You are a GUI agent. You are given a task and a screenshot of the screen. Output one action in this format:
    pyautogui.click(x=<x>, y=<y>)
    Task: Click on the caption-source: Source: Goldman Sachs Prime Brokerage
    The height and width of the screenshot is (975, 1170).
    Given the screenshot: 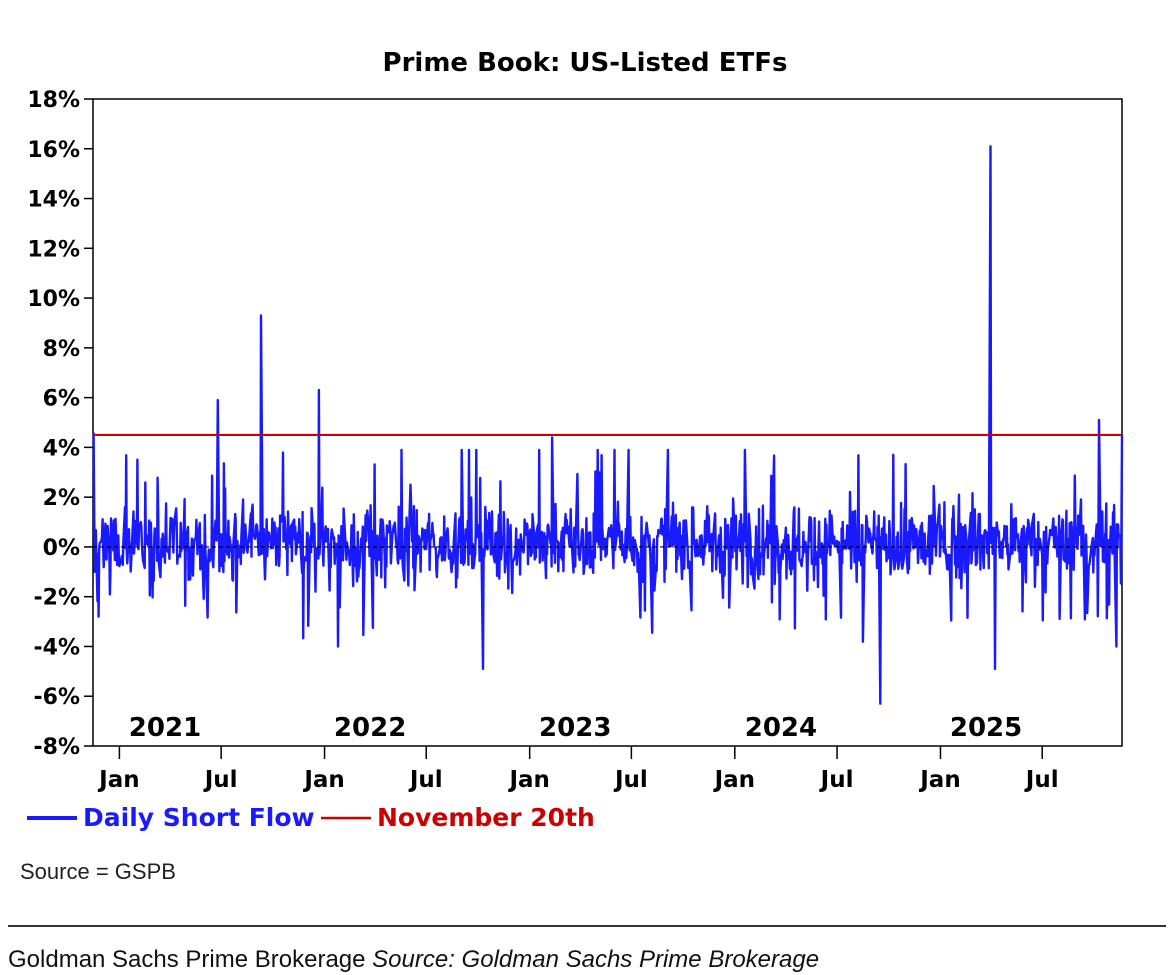 What is the action you would take?
    pyautogui.click(x=596, y=959)
    